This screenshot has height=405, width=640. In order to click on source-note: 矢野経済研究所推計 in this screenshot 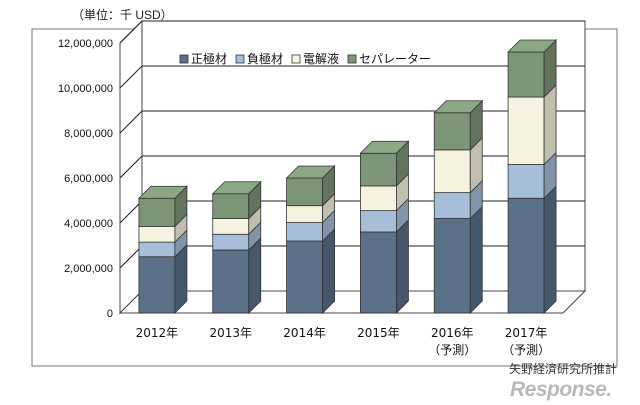, I will do `click(563, 369)`.